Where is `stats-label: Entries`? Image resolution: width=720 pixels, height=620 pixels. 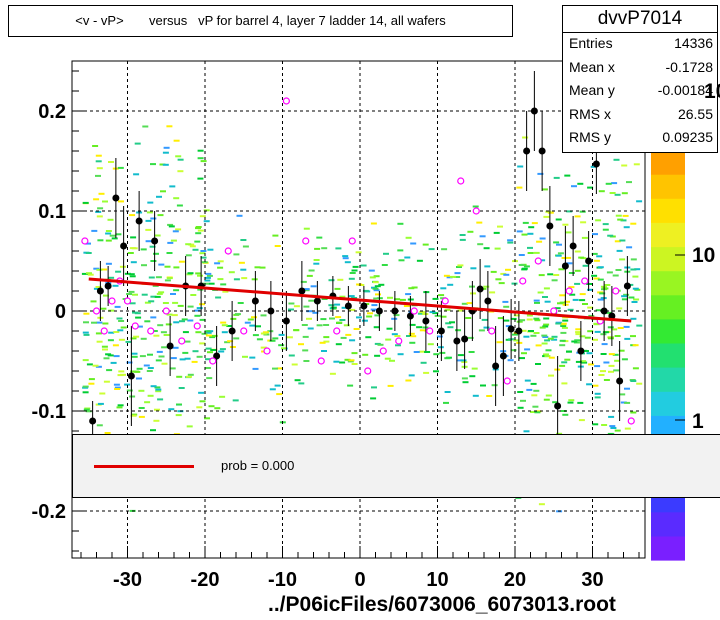
stats-label: Entries is located at coordinates (591, 43).